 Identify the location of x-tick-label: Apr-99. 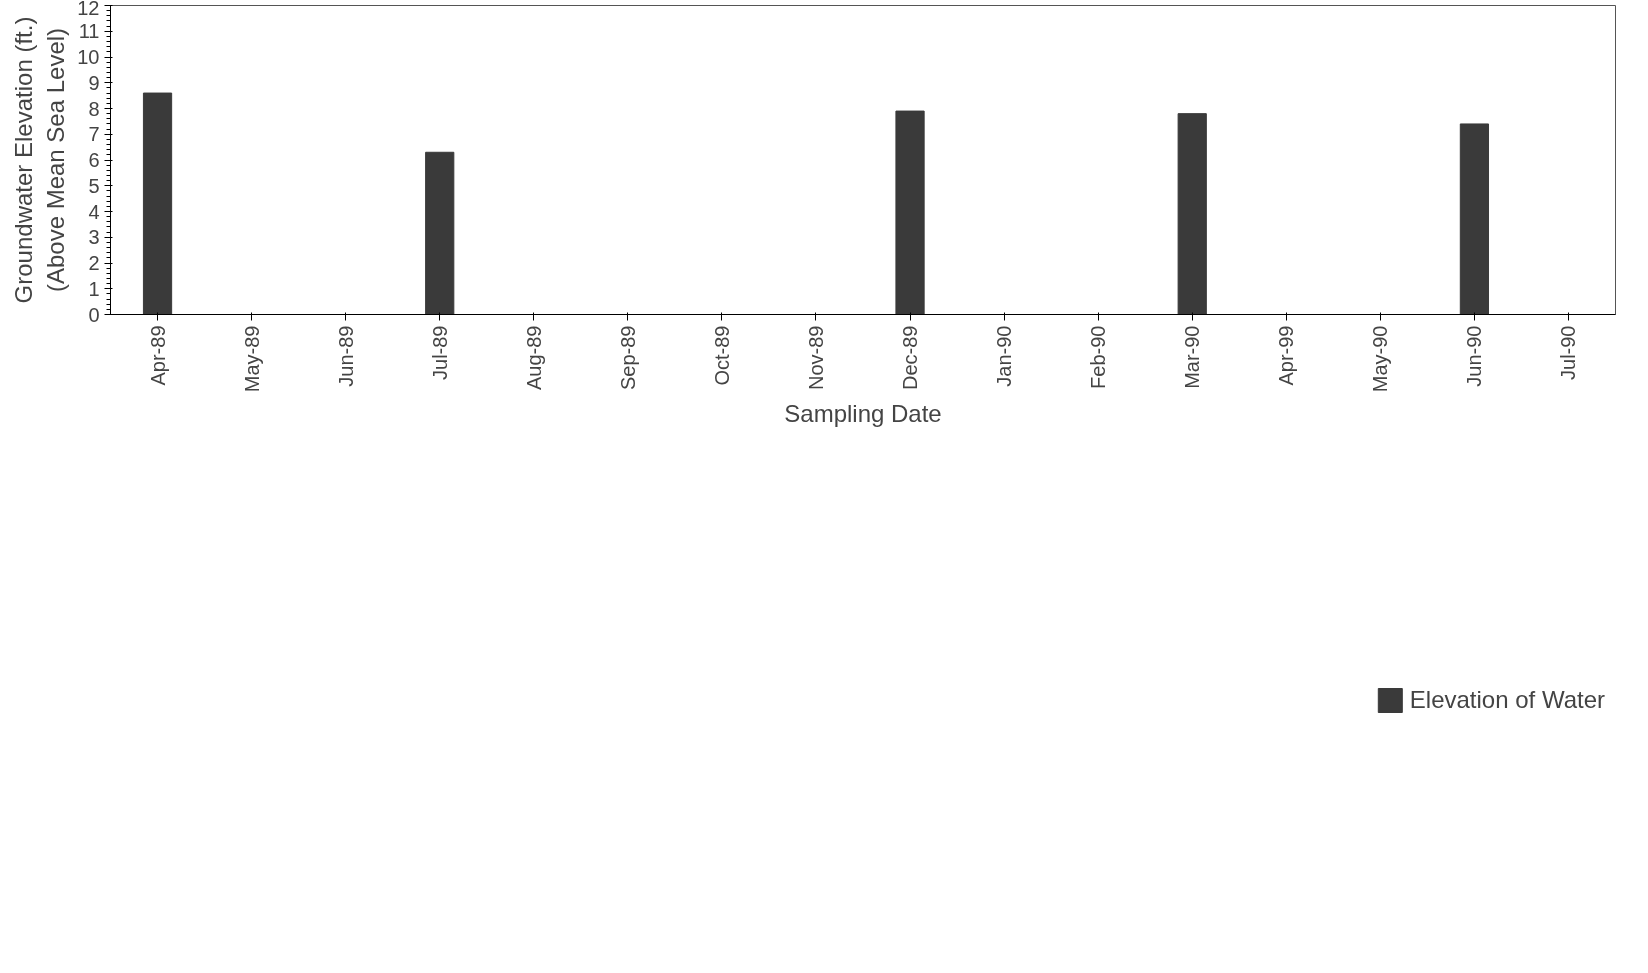
(1286, 355).